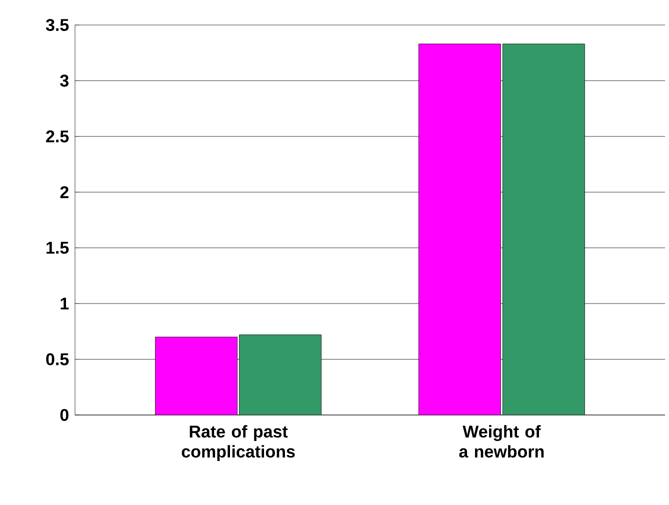  What do you see at coordinates (57, 25) in the screenshot?
I see `y-tick-label: 3.5` at bounding box center [57, 25].